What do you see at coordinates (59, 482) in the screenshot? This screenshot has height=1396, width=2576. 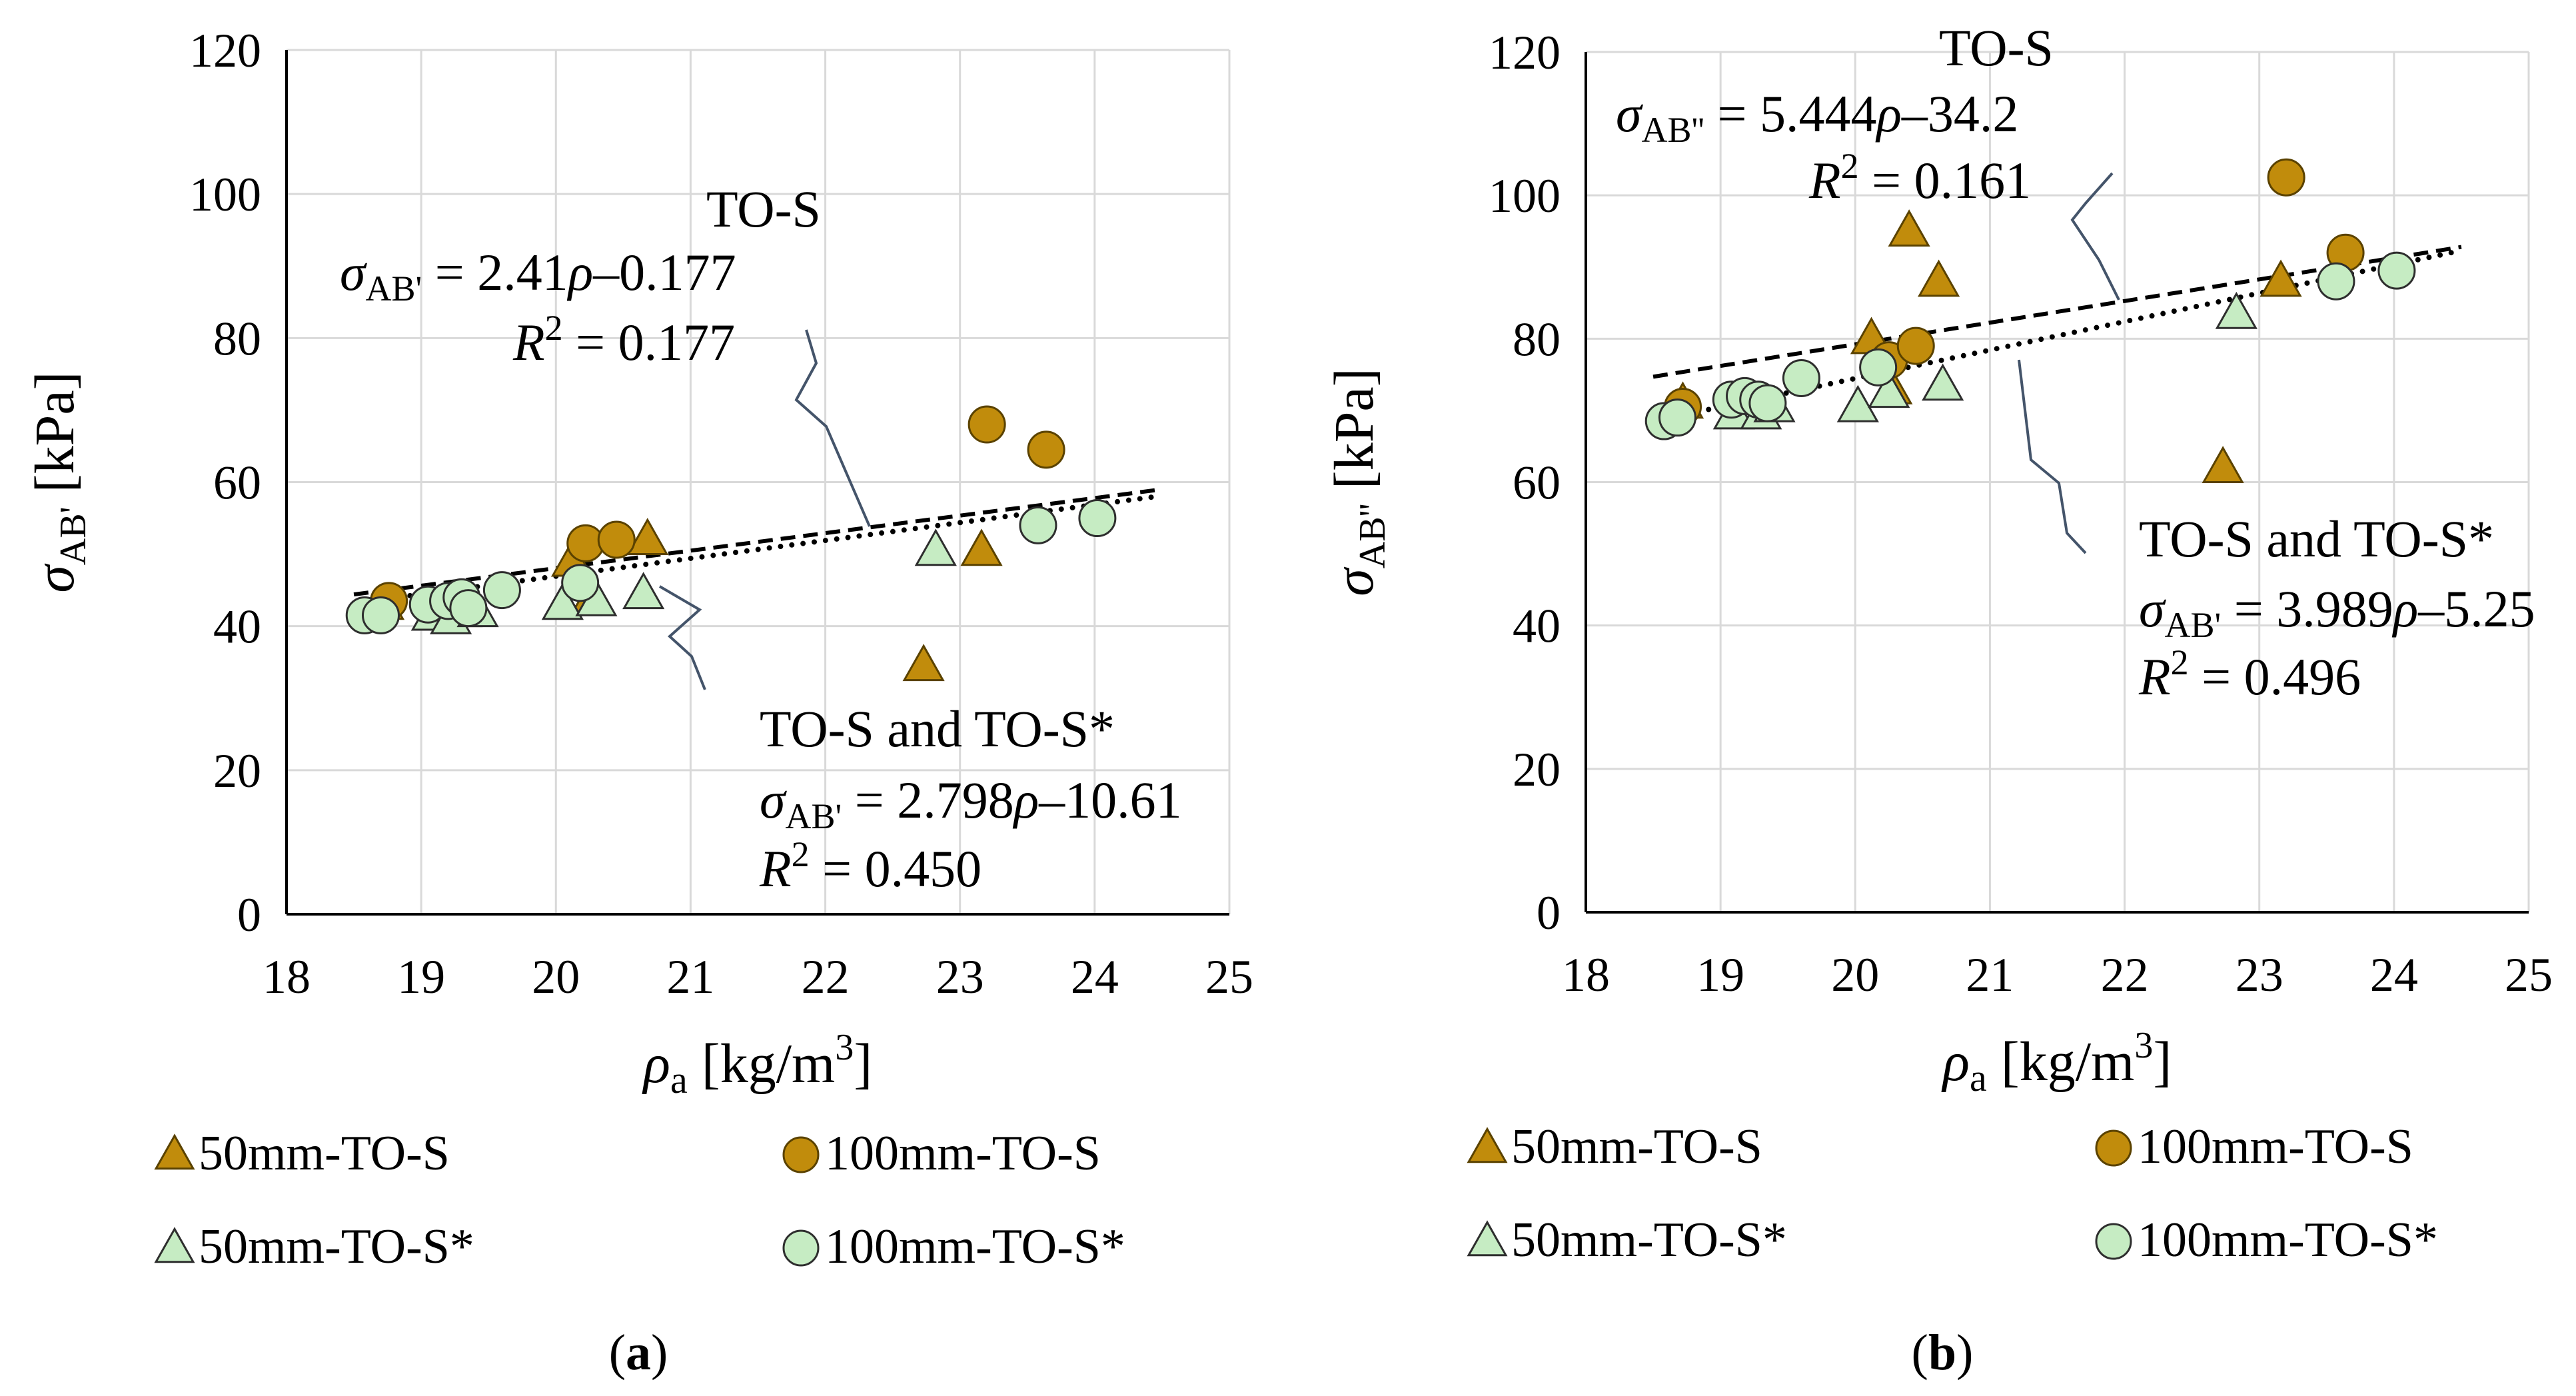 I see `y-axis-title: σAB' [kPa]` at bounding box center [59, 482].